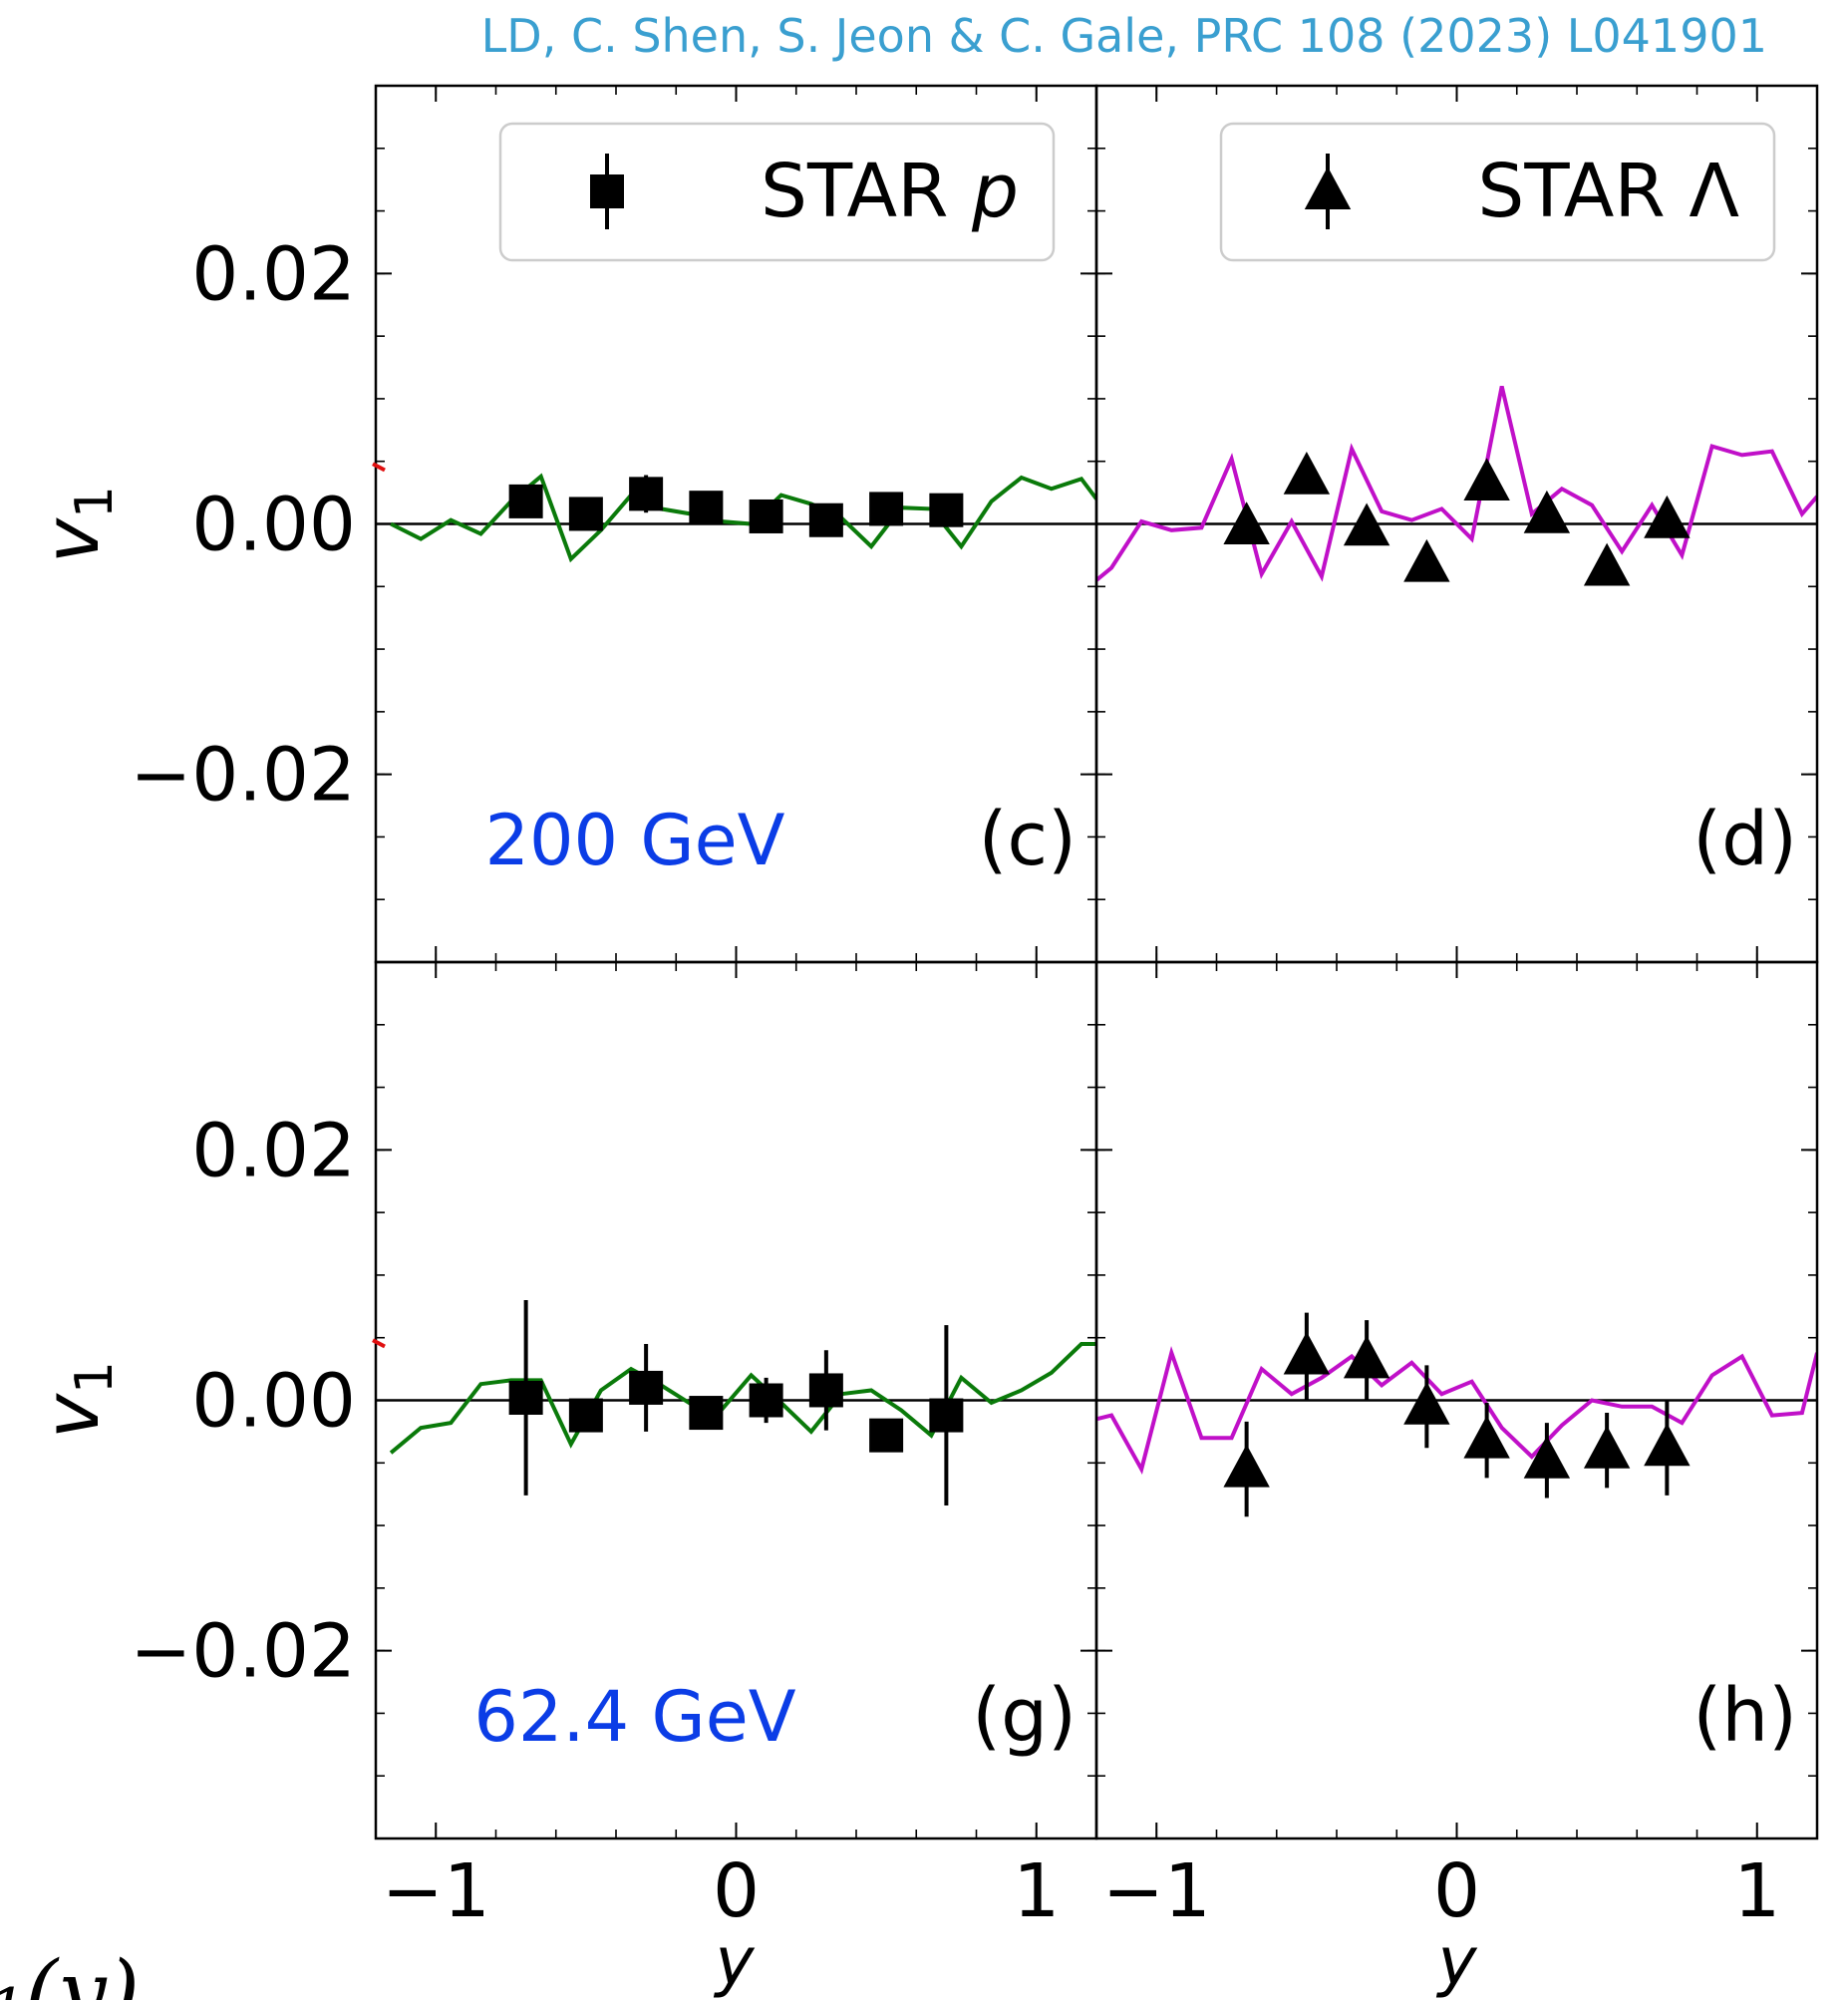  Describe the element at coordinates (890, 191) in the screenshot. I see `legend-label: STAR p` at that location.